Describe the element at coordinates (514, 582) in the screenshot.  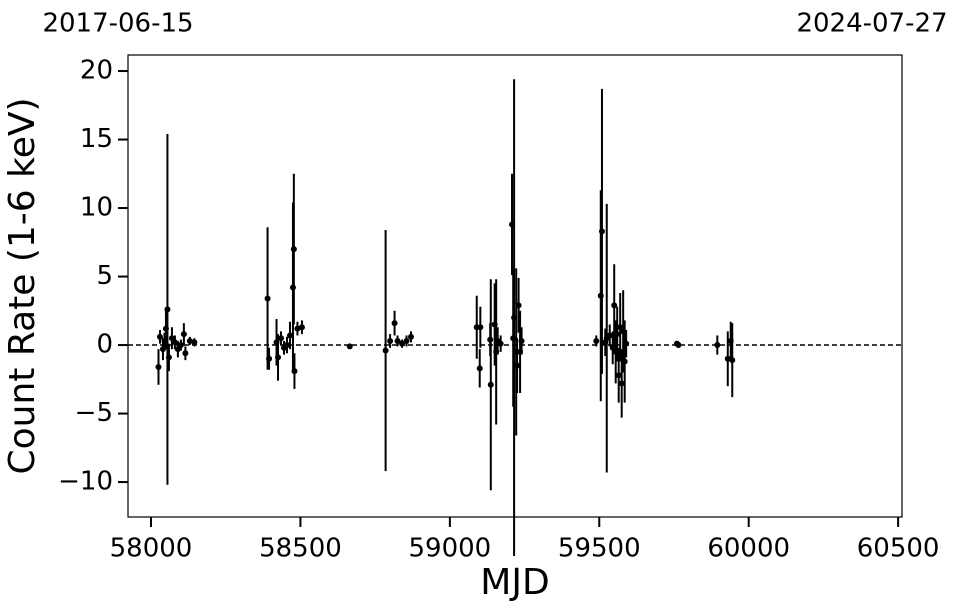
I see `x-axis-label: MJD` at that location.